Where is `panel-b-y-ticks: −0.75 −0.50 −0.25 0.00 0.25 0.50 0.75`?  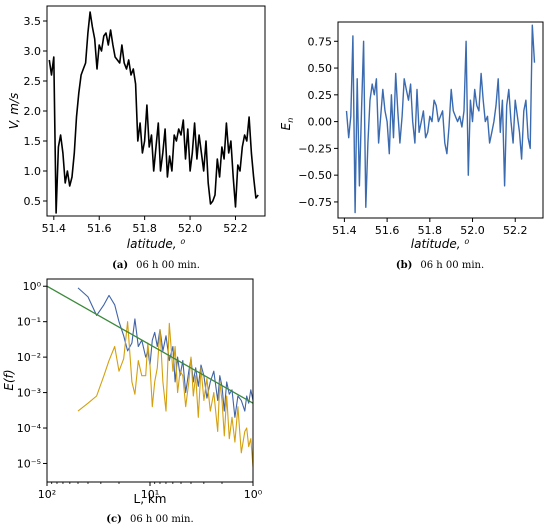 panel-b-y-ticks: −0.75 −0.50 −0.25 0.00 0.25 0.50 0.75 is located at coordinates (318, 122).